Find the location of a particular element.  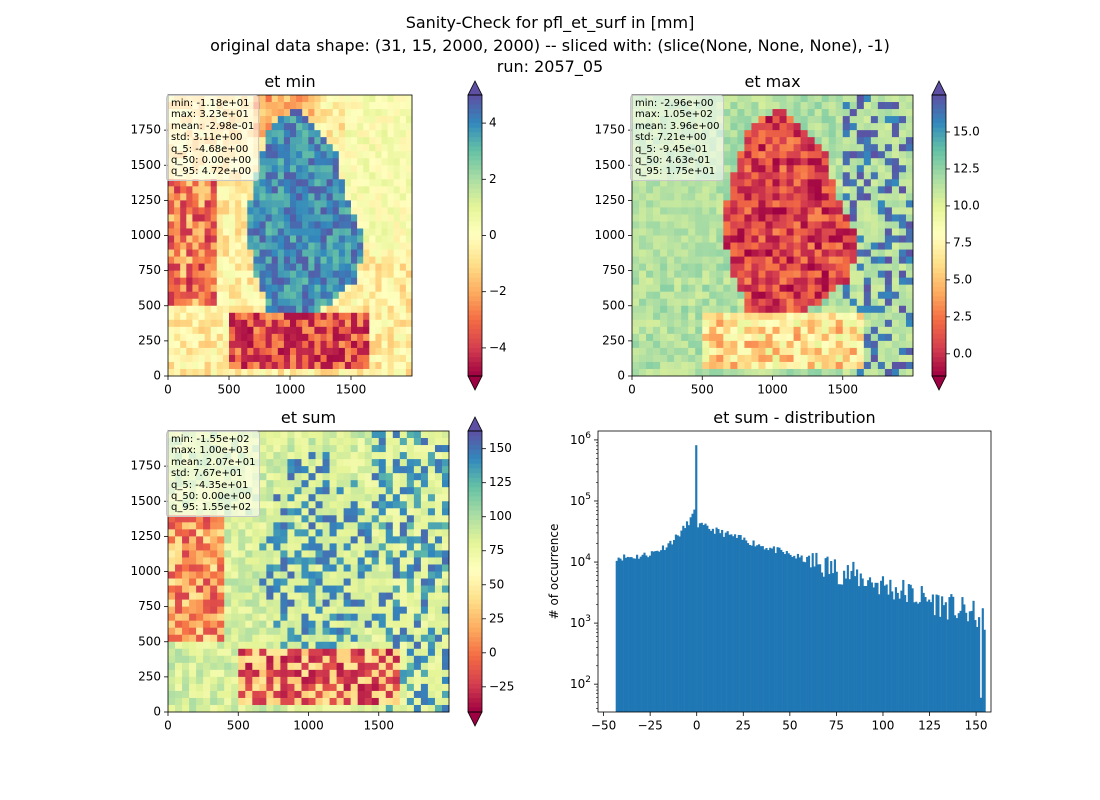

y-tick-label: 1000 is located at coordinates (145, 235).